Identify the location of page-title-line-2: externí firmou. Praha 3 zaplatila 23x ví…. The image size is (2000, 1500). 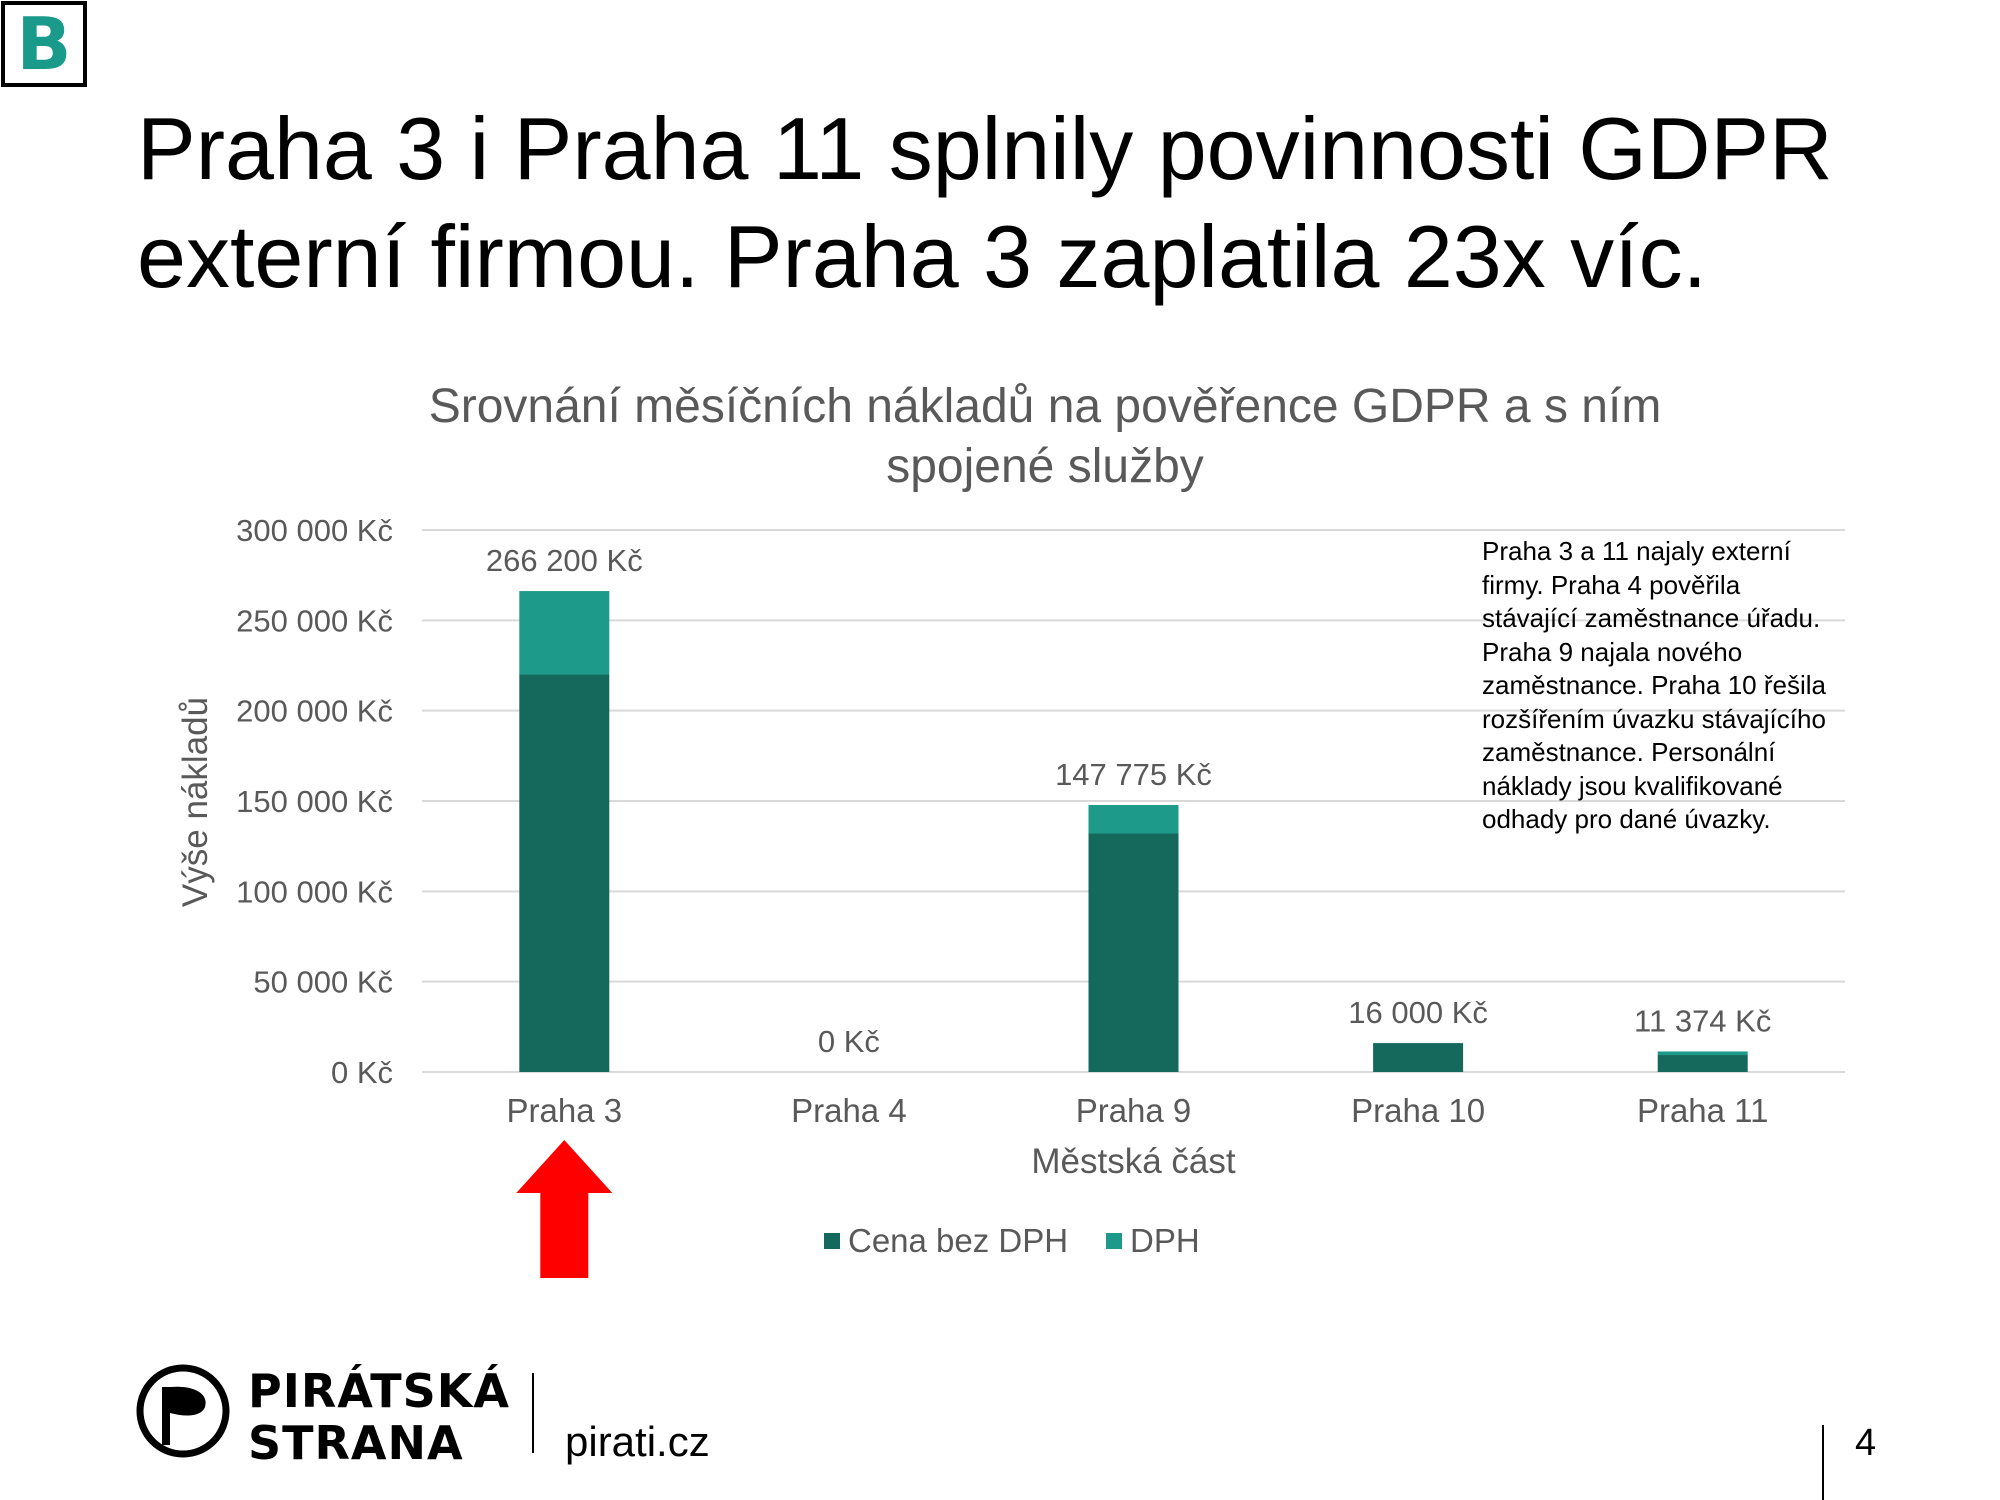
(922, 256).